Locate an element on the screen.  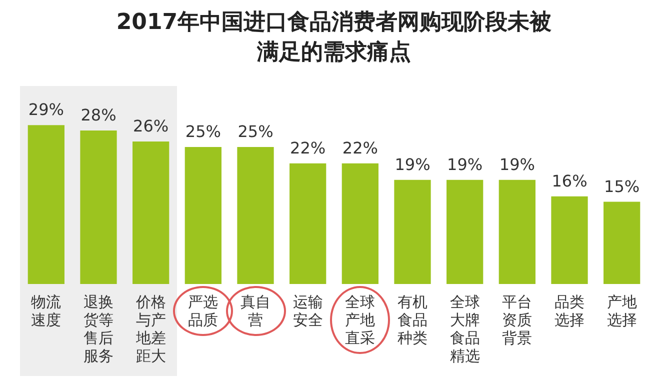
data-label: 15% is located at coordinates (622, 186).